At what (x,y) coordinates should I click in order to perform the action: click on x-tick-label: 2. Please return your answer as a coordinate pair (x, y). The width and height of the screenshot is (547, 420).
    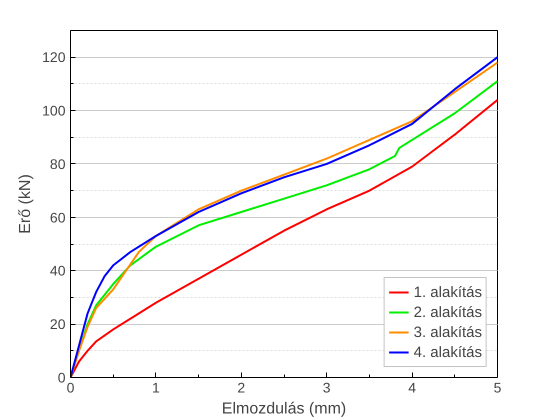
    Looking at the image, I should click on (241, 388).